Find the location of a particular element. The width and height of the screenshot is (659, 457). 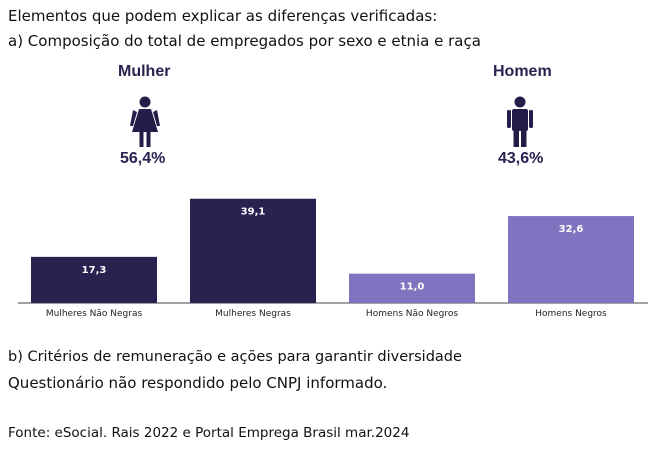

category-label: Homens Negros is located at coordinates (571, 314).